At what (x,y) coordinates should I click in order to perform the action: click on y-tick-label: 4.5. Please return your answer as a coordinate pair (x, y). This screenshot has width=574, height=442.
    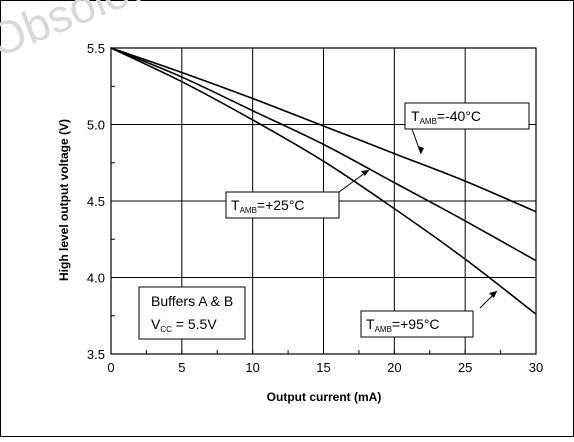
    Looking at the image, I should click on (96, 201).